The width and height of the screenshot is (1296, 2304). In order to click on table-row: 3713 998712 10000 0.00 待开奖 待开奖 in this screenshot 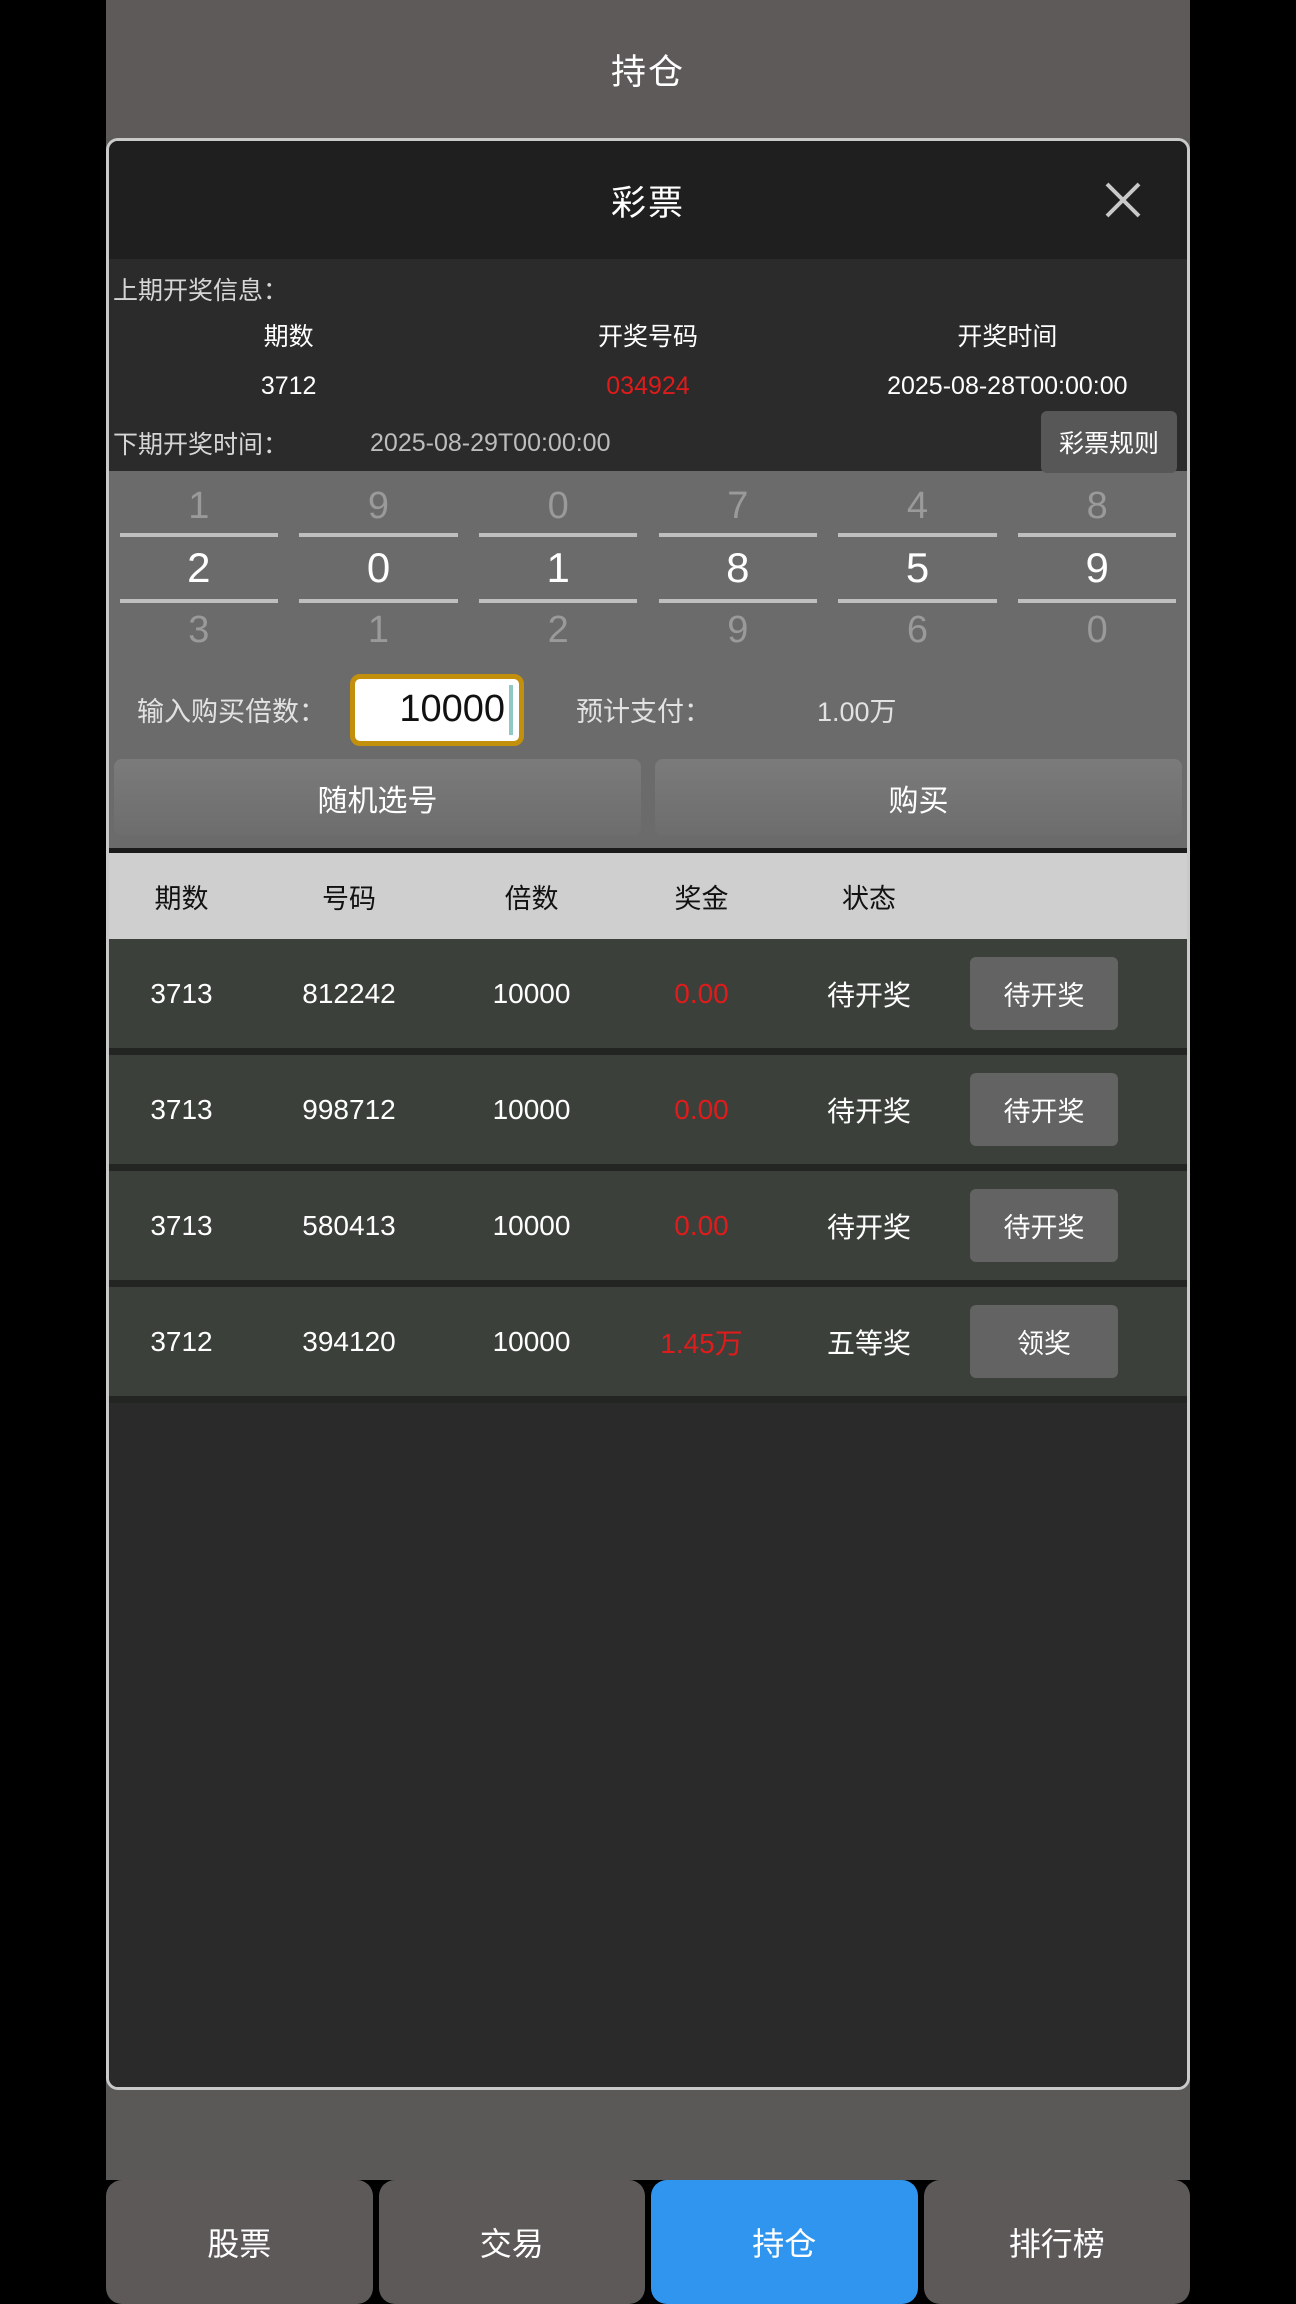, I will do `click(648, 1113)`.